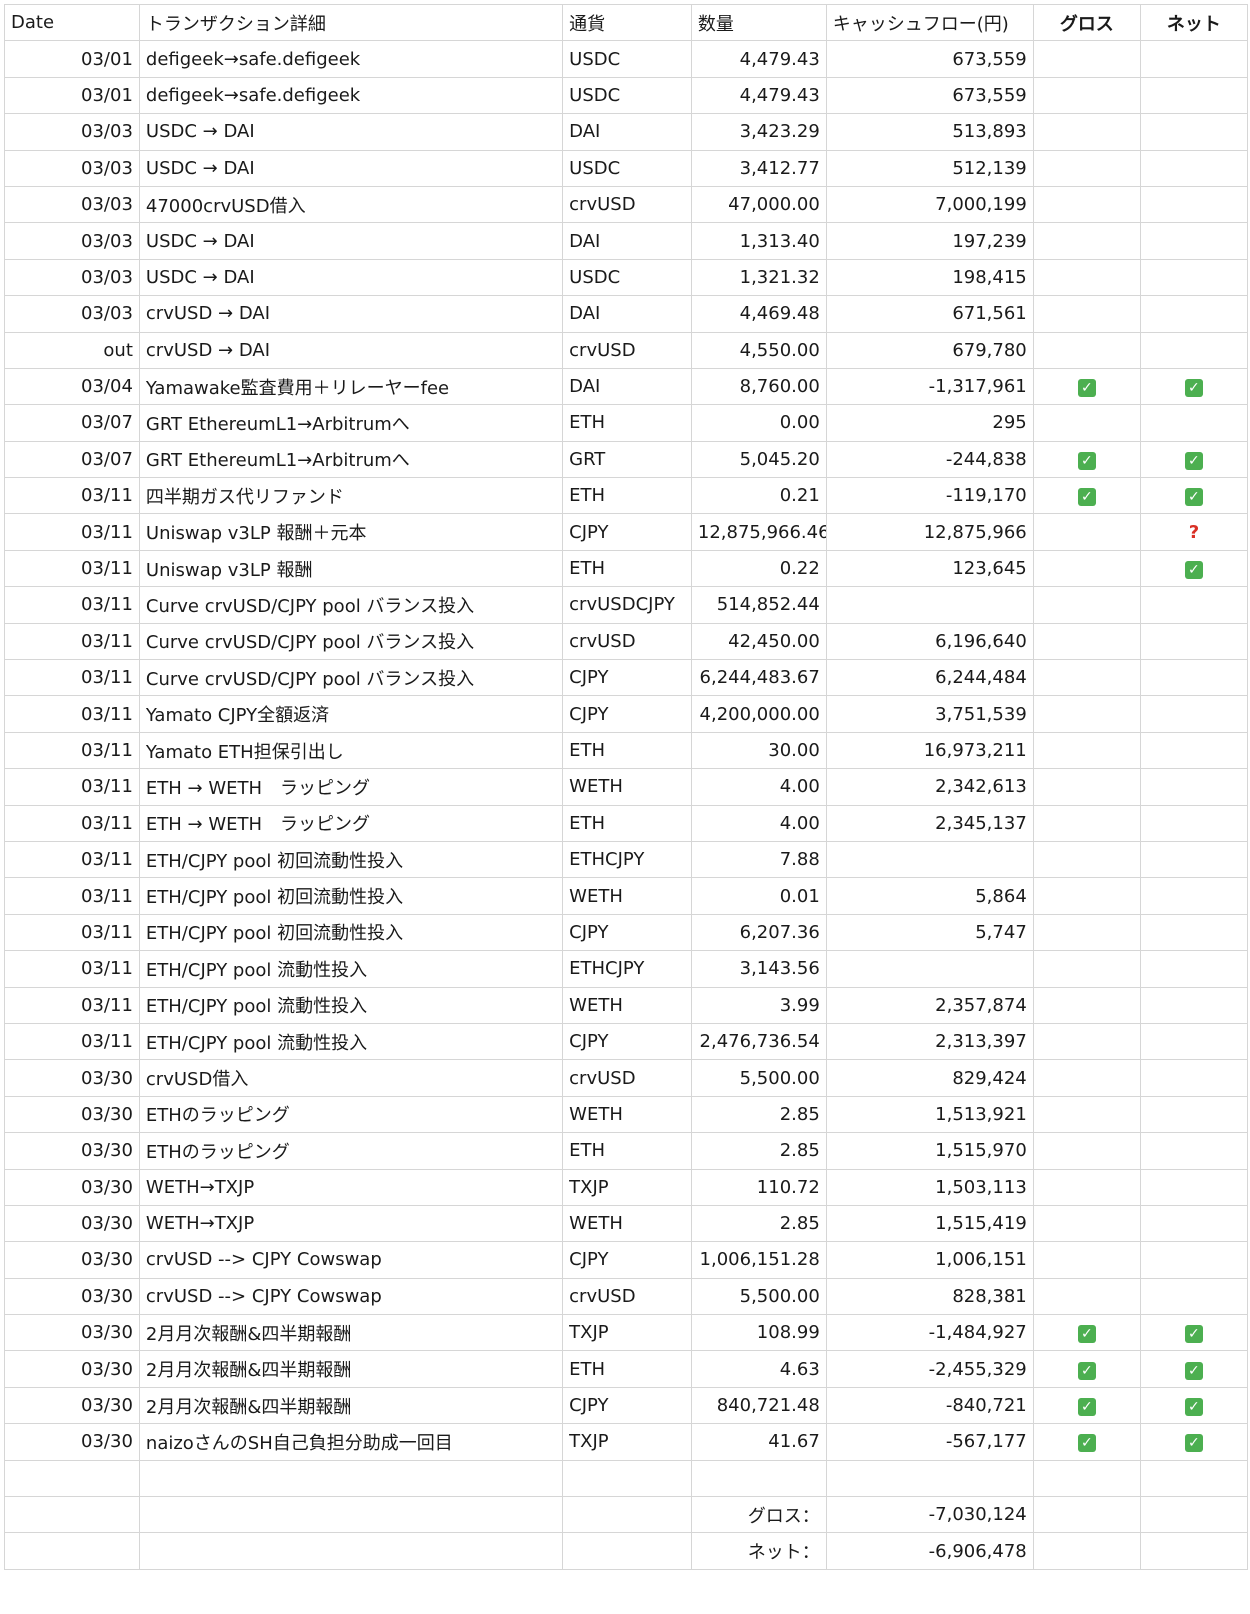 The width and height of the screenshot is (1250, 1614). What do you see at coordinates (929, 459) in the screenshot?
I see `cell-cashflow: -244,838` at bounding box center [929, 459].